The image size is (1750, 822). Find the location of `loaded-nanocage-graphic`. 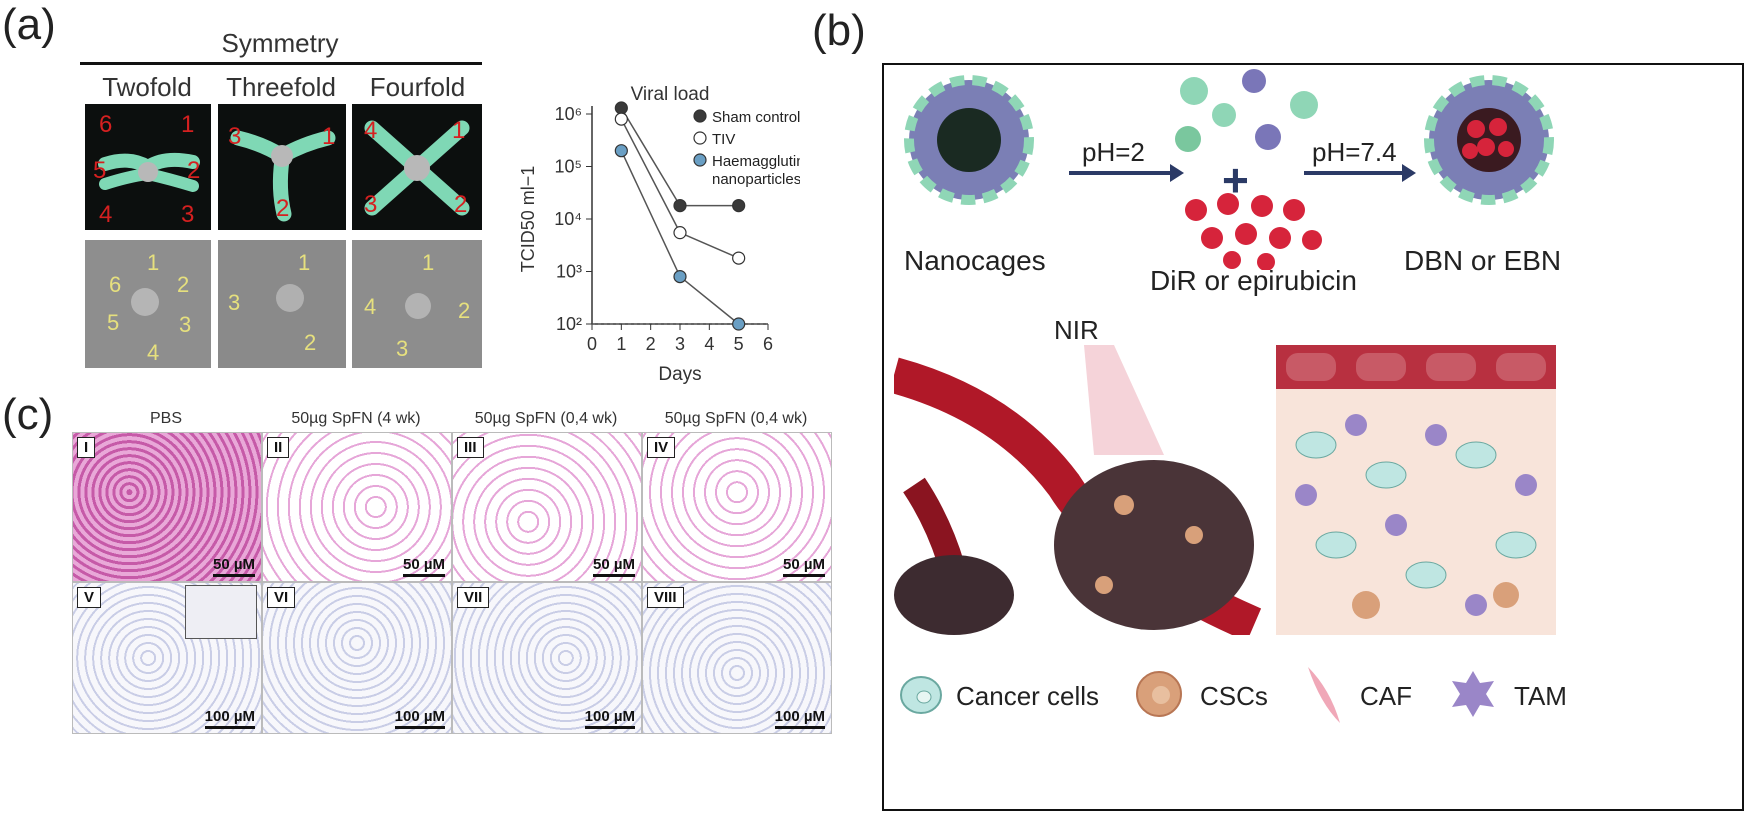

loaded-nanocage-graphic is located at coordinates (1489, 140).